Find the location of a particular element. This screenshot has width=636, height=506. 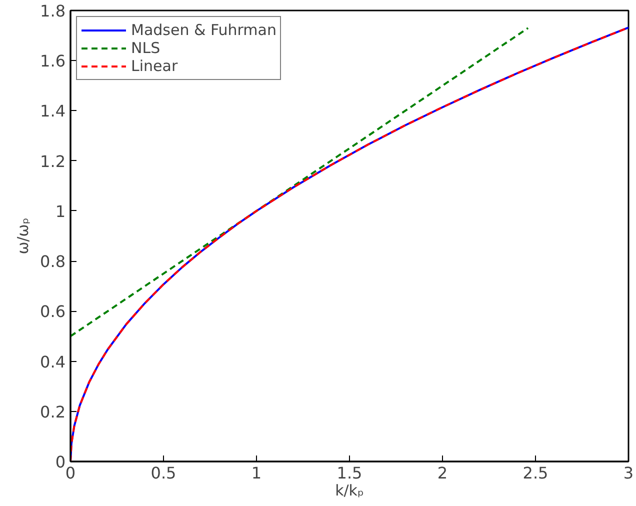

x-tick-label: 1 is located at coordinates (256, 473).